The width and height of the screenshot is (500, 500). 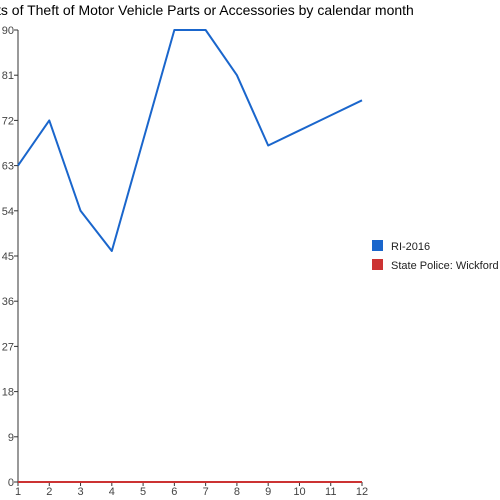 I want to click on x-tick-label: 6, so click(x=174, y=492).